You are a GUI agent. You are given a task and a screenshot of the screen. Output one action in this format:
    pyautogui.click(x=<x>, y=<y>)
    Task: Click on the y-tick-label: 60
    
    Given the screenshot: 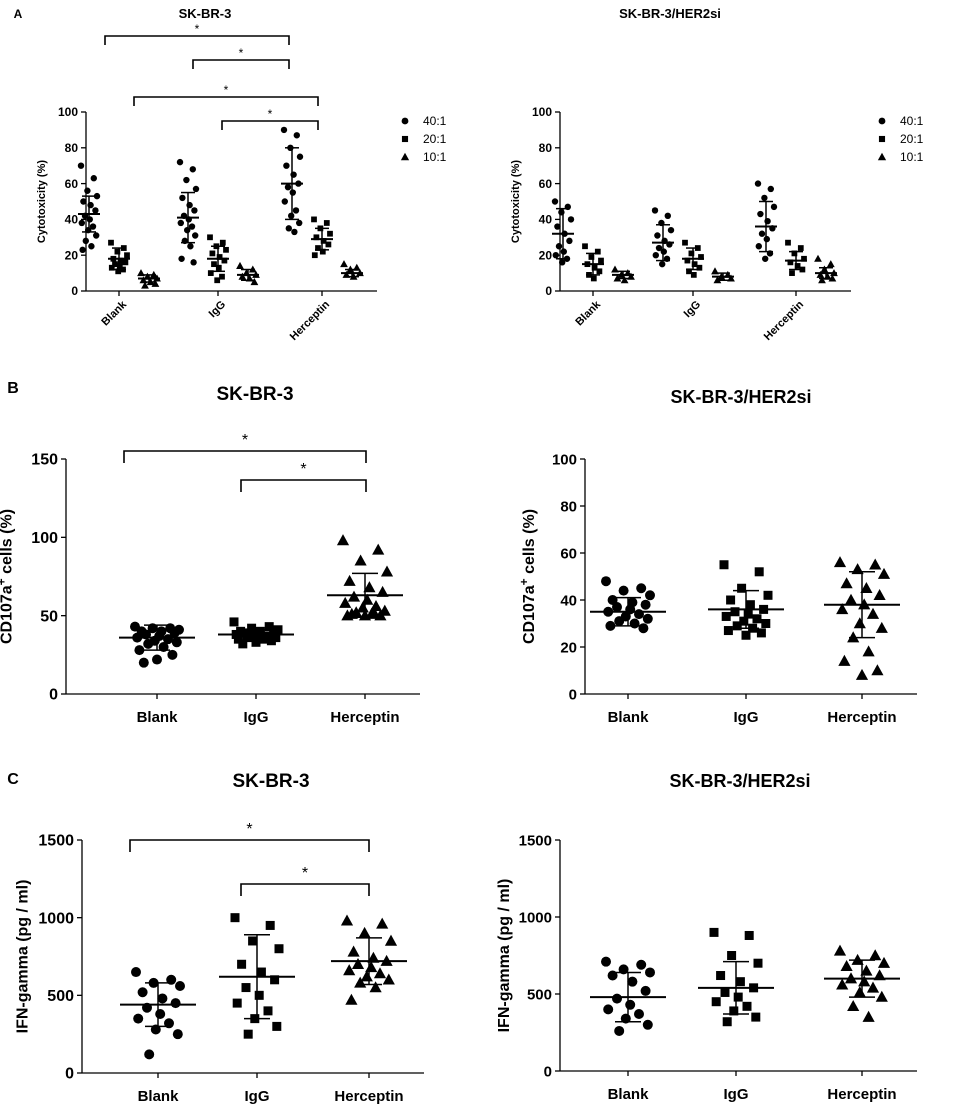 What is the action you would take?
    pyautogui.click(x=568, y=553)
    